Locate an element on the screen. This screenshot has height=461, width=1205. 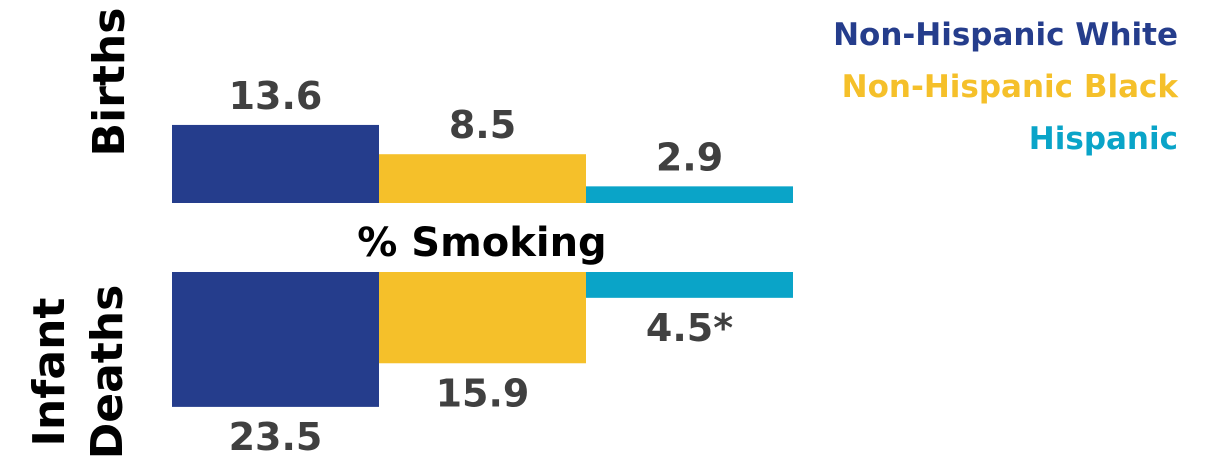
bar-births-hispanic is located at coordinates (689, 194).